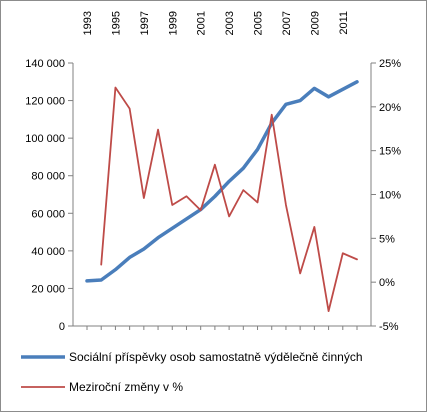 Image resolution: width=427 pixels, height=416 pixels. Describe the element at coordinates (315, 23) in the screenshot. I see `x-tick-label: 2009` at that location.